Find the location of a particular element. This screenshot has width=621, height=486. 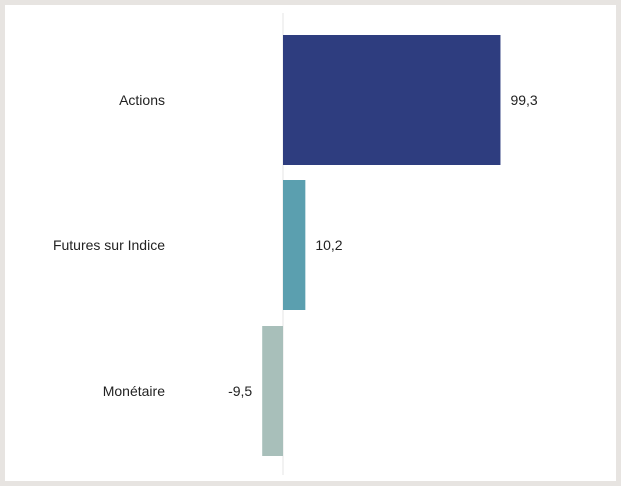

value-label-0: 99,3 is located at coordinates (523, 100).